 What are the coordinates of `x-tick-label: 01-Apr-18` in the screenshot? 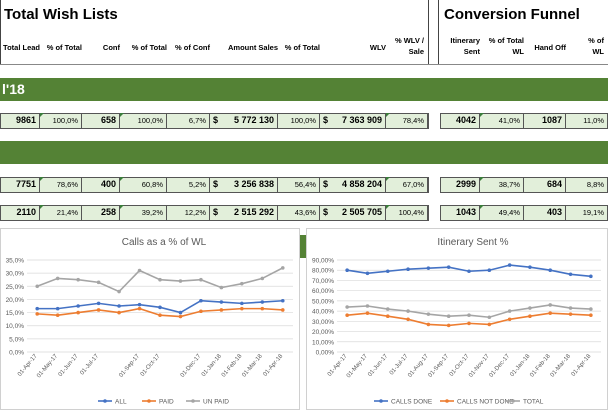 It's located at (274, 365).